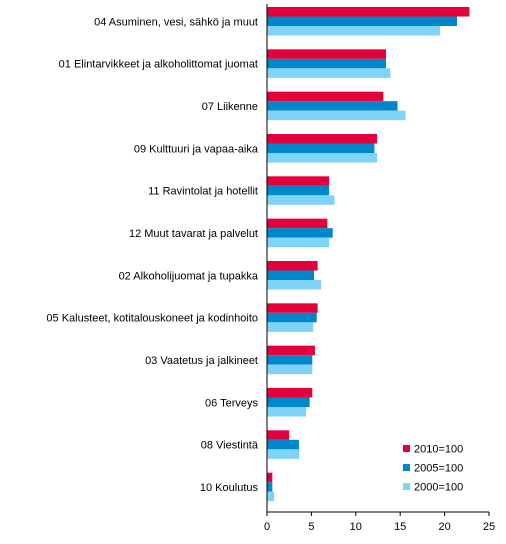 Image resolution: width=506 pixels, height=544 pixels. Describe the element at coordinates (438, 469) in the screenshot. I see `legend-label-2005-100: 2005=100` at that location.